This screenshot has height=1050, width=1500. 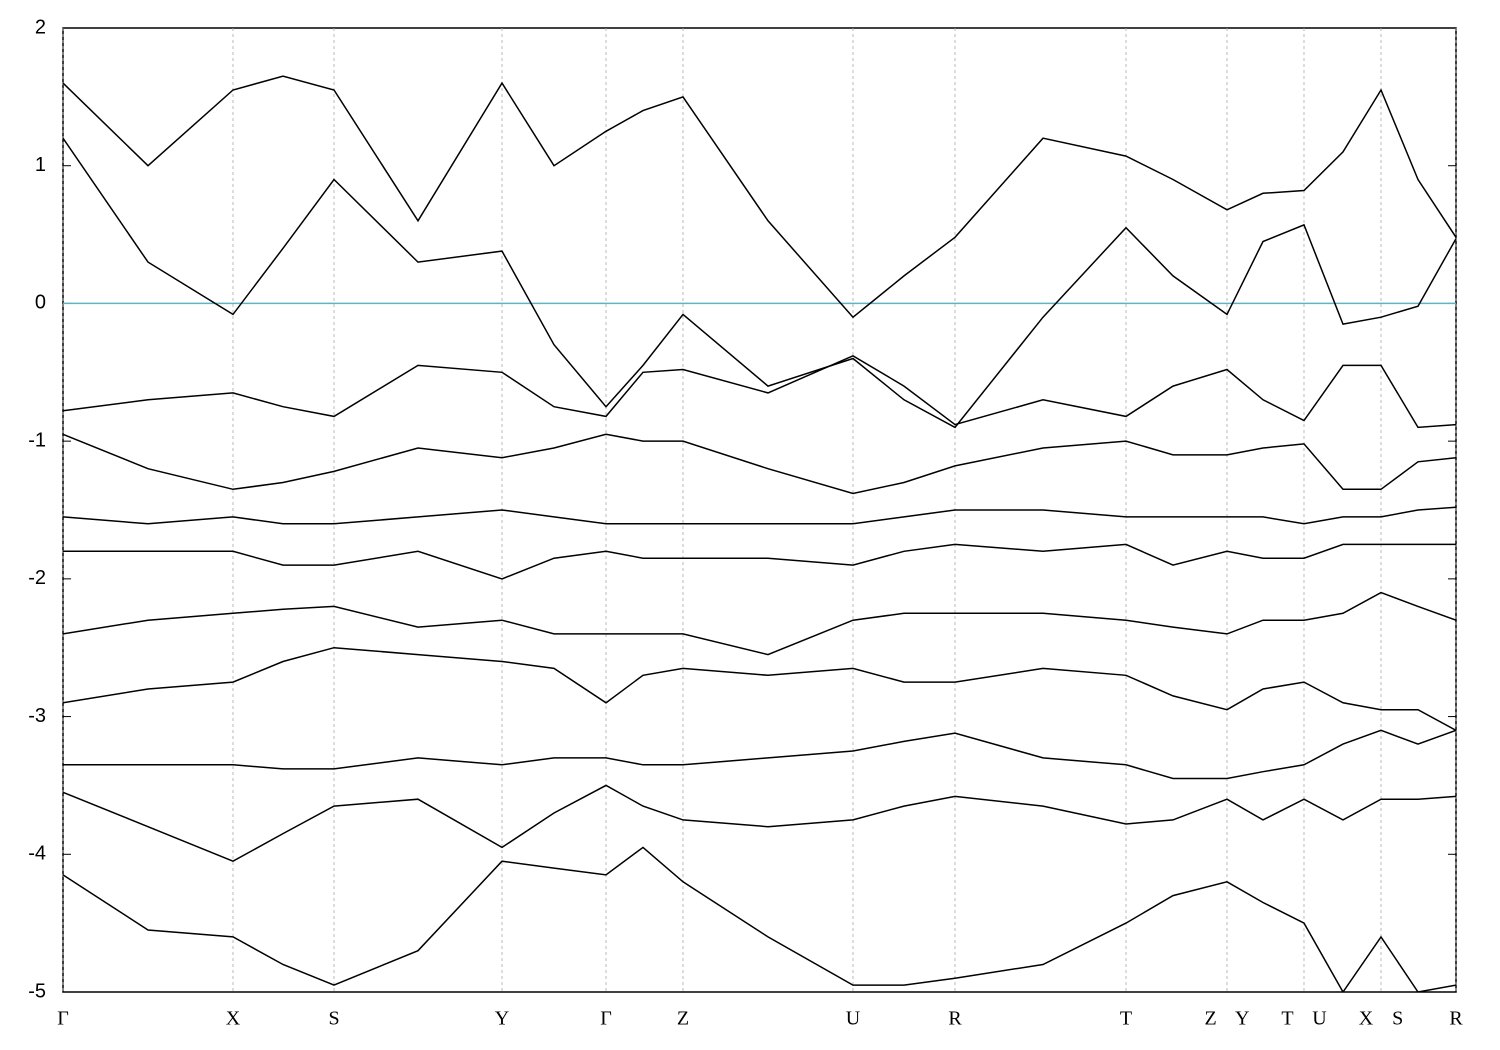 I want to click on y-tick-label: 1, so click(x=40, y=165).